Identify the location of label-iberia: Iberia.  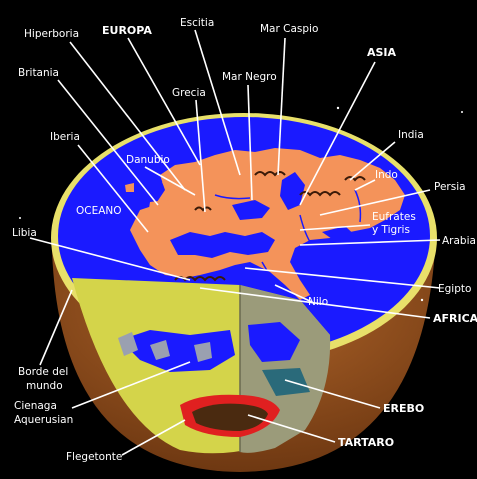
(65, 137).